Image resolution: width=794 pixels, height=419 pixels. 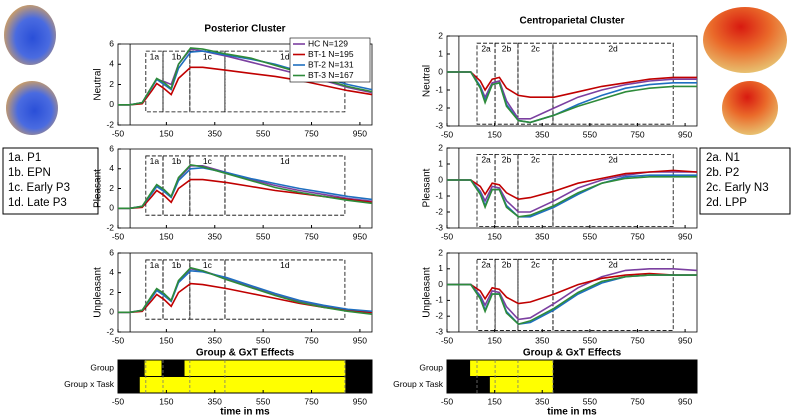 I want to click on legend-label: BT-2 N=131, so click(x=331, y=64).